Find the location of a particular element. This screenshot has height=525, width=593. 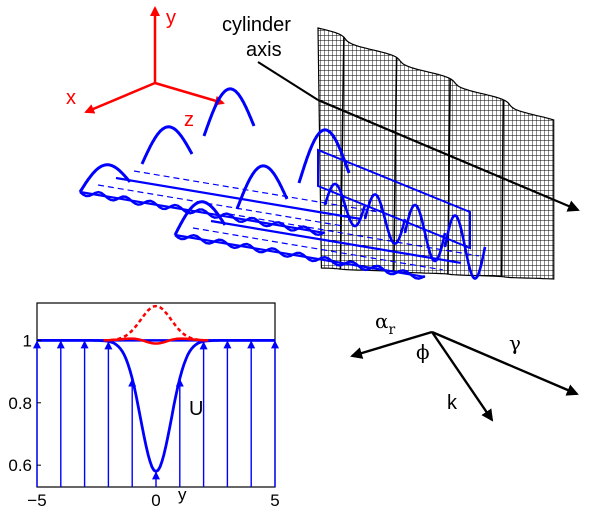

alpha-label: αr is located at coordinates (385, 323).